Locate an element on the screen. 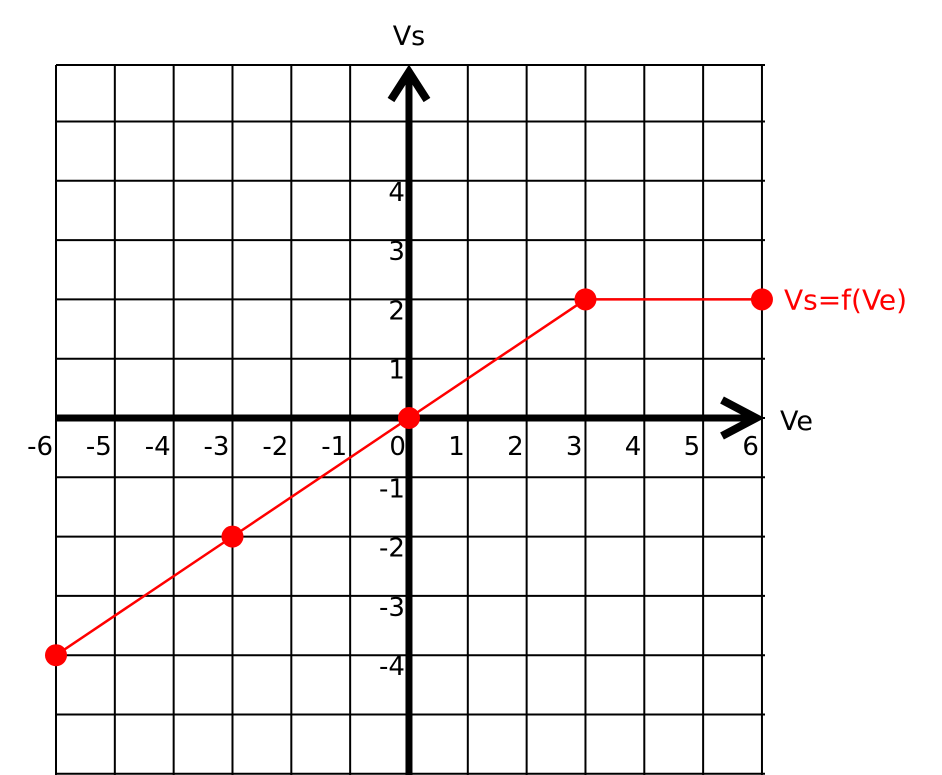 The image size is (942, 775). y-tick-label: -2 is located at coordinates (392, 549).